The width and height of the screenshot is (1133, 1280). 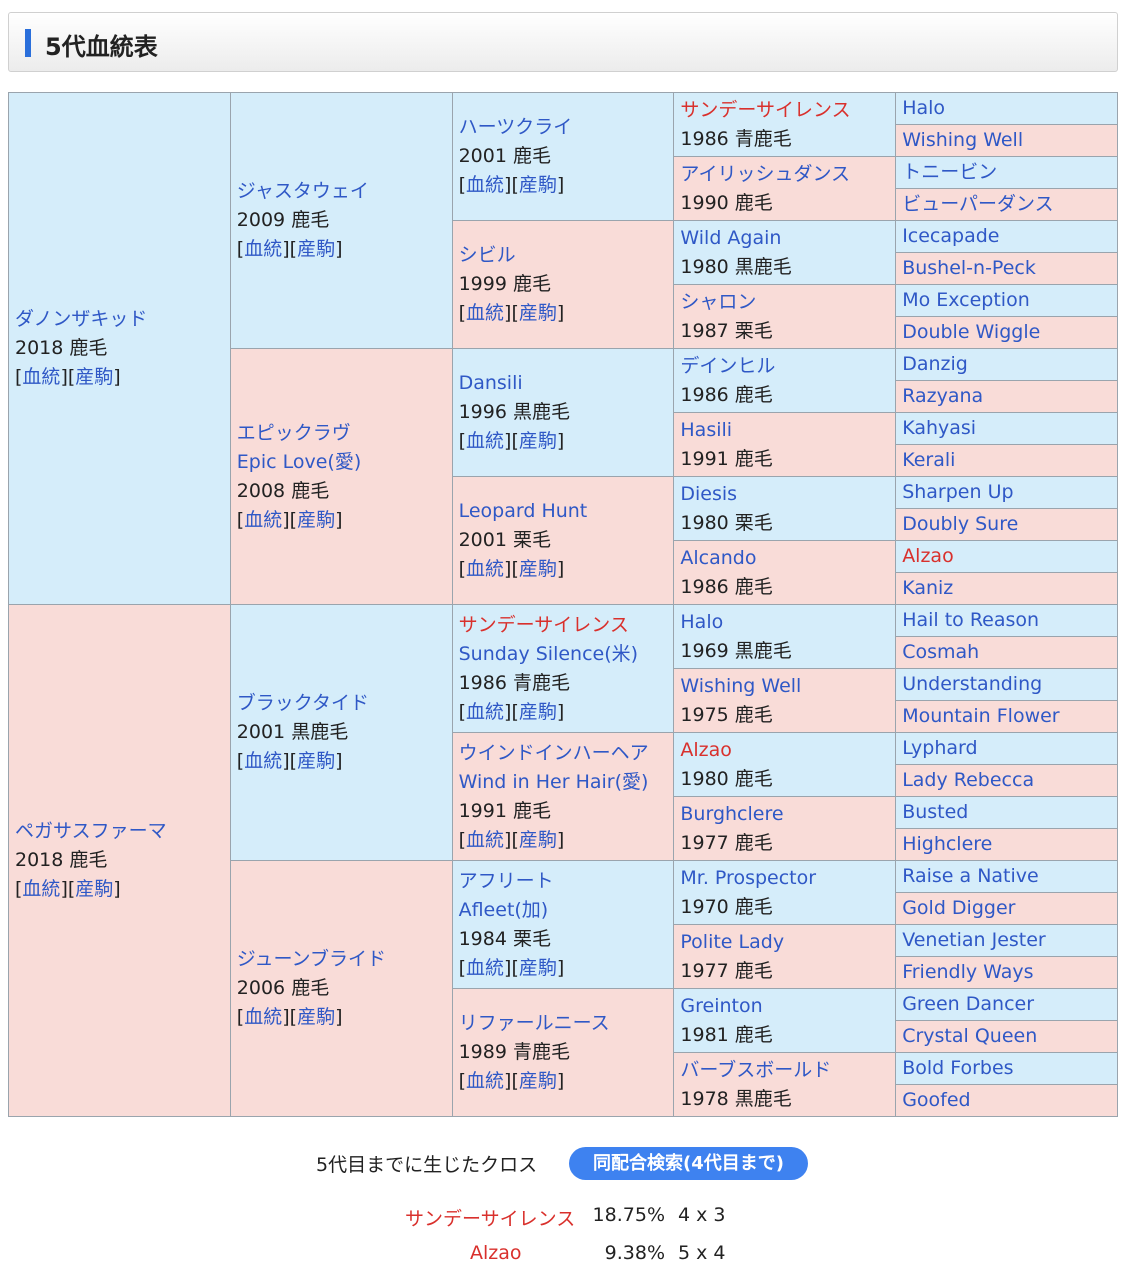 What do you see at coordinates (709, 493) in the screenshot?
I see `horse-name-link: Diesis` at bounding box center [709, 493].